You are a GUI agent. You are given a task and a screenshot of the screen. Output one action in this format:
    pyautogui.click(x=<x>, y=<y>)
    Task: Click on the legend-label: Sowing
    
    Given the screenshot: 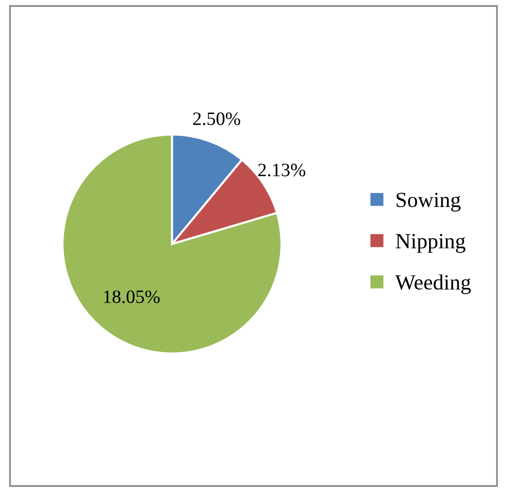 What is the action you would take?
    pyautogui.click(x=428, y=202)
    